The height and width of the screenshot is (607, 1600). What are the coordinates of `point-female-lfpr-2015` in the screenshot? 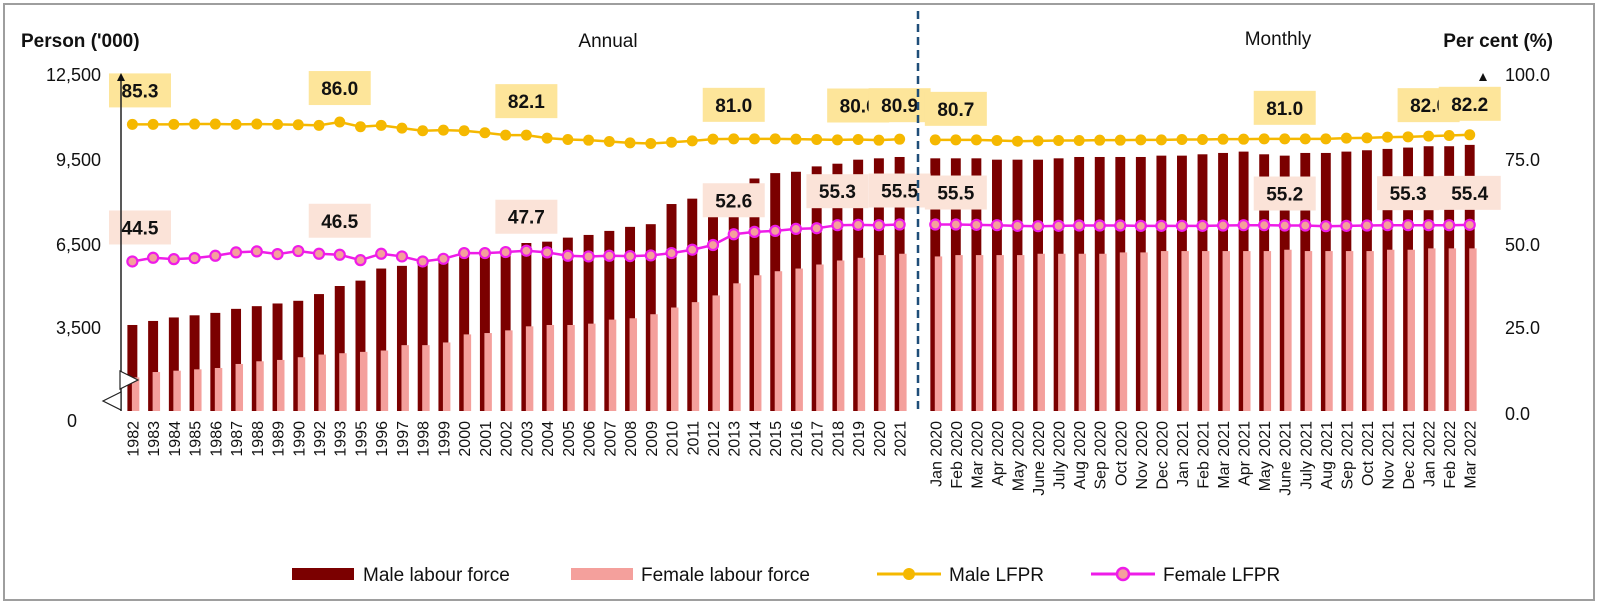 It's located at (775, 231).